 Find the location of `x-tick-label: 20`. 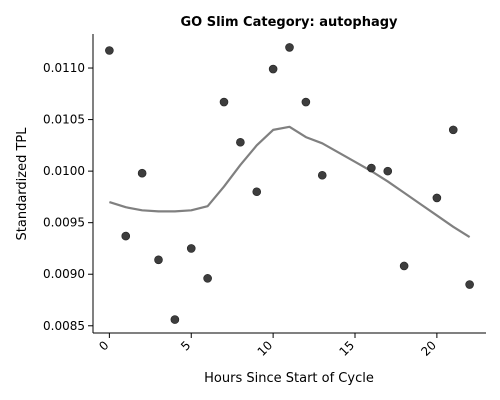

x-tick-label: 20 is located at coordinates (428, 348).